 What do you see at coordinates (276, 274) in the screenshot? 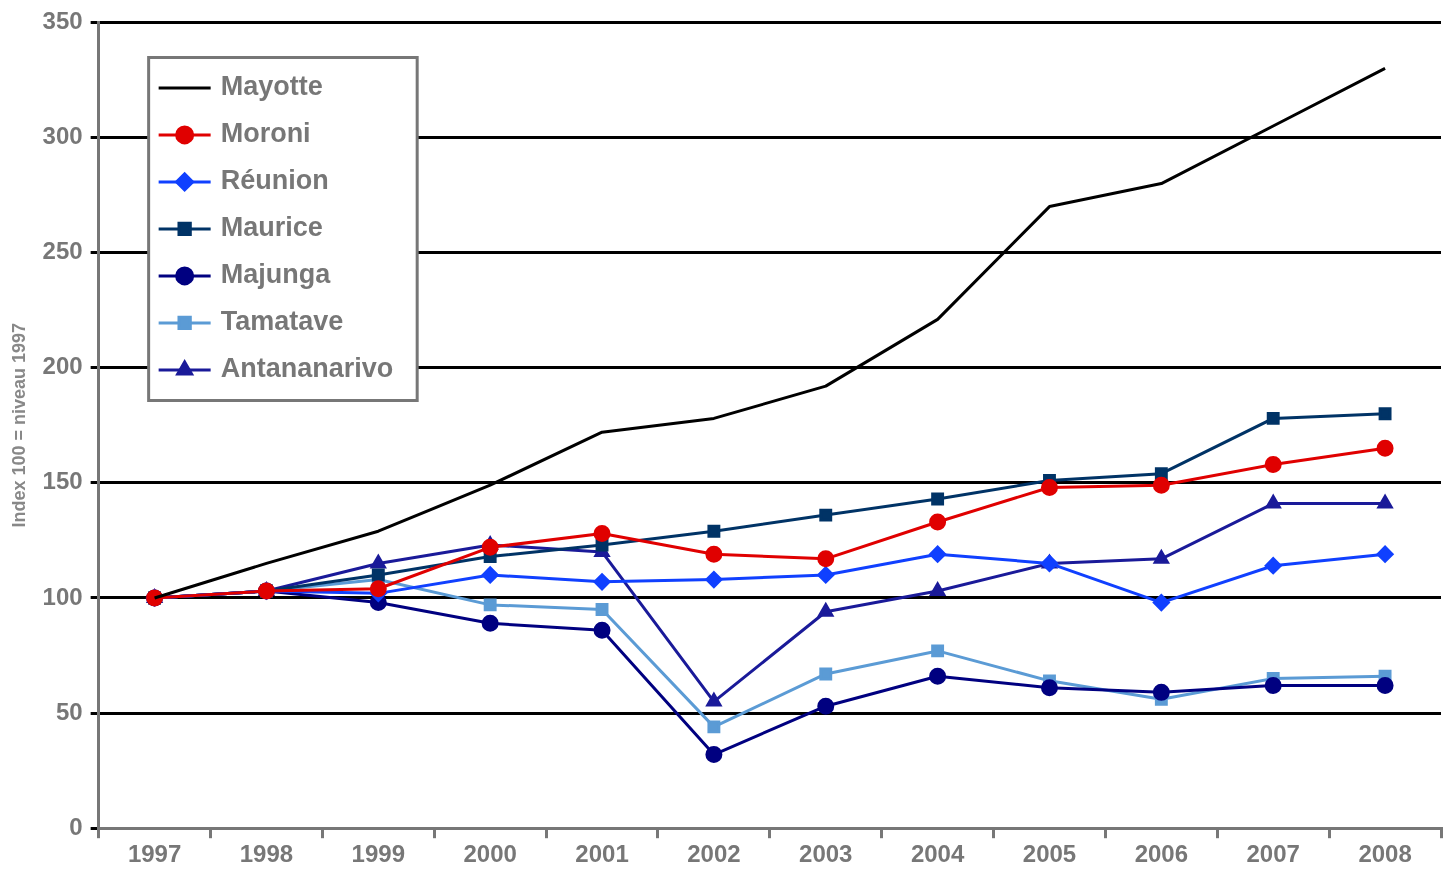
I see `legend-label: Majunga` at bounding box center [276, 274].